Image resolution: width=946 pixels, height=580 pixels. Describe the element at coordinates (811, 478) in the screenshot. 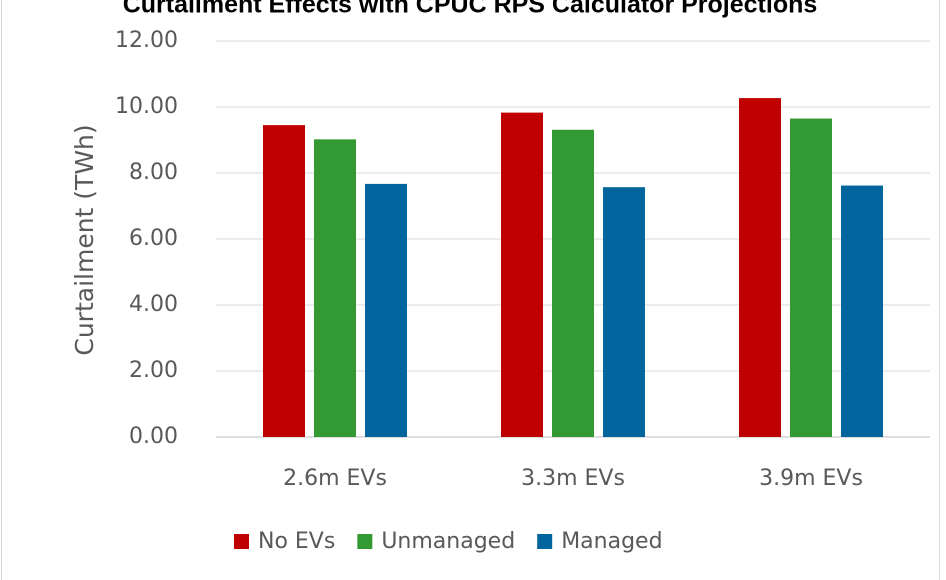

I see `x-tick-label: 3.9m EVs` at that location.